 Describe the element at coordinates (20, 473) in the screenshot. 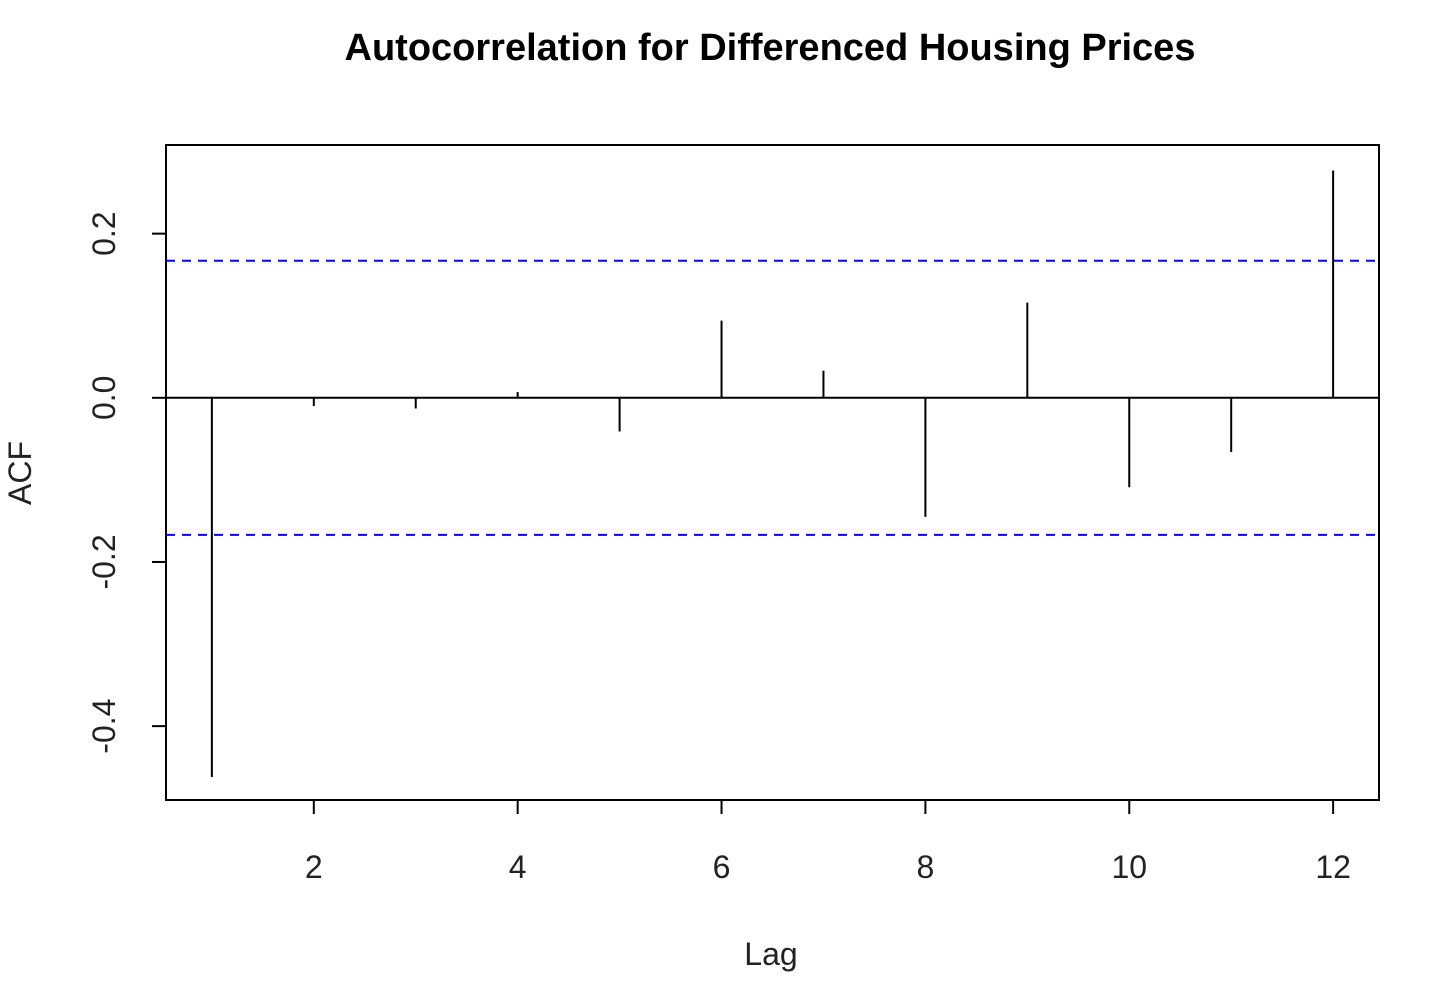

I see `y-axis-label: ACF` at that location.